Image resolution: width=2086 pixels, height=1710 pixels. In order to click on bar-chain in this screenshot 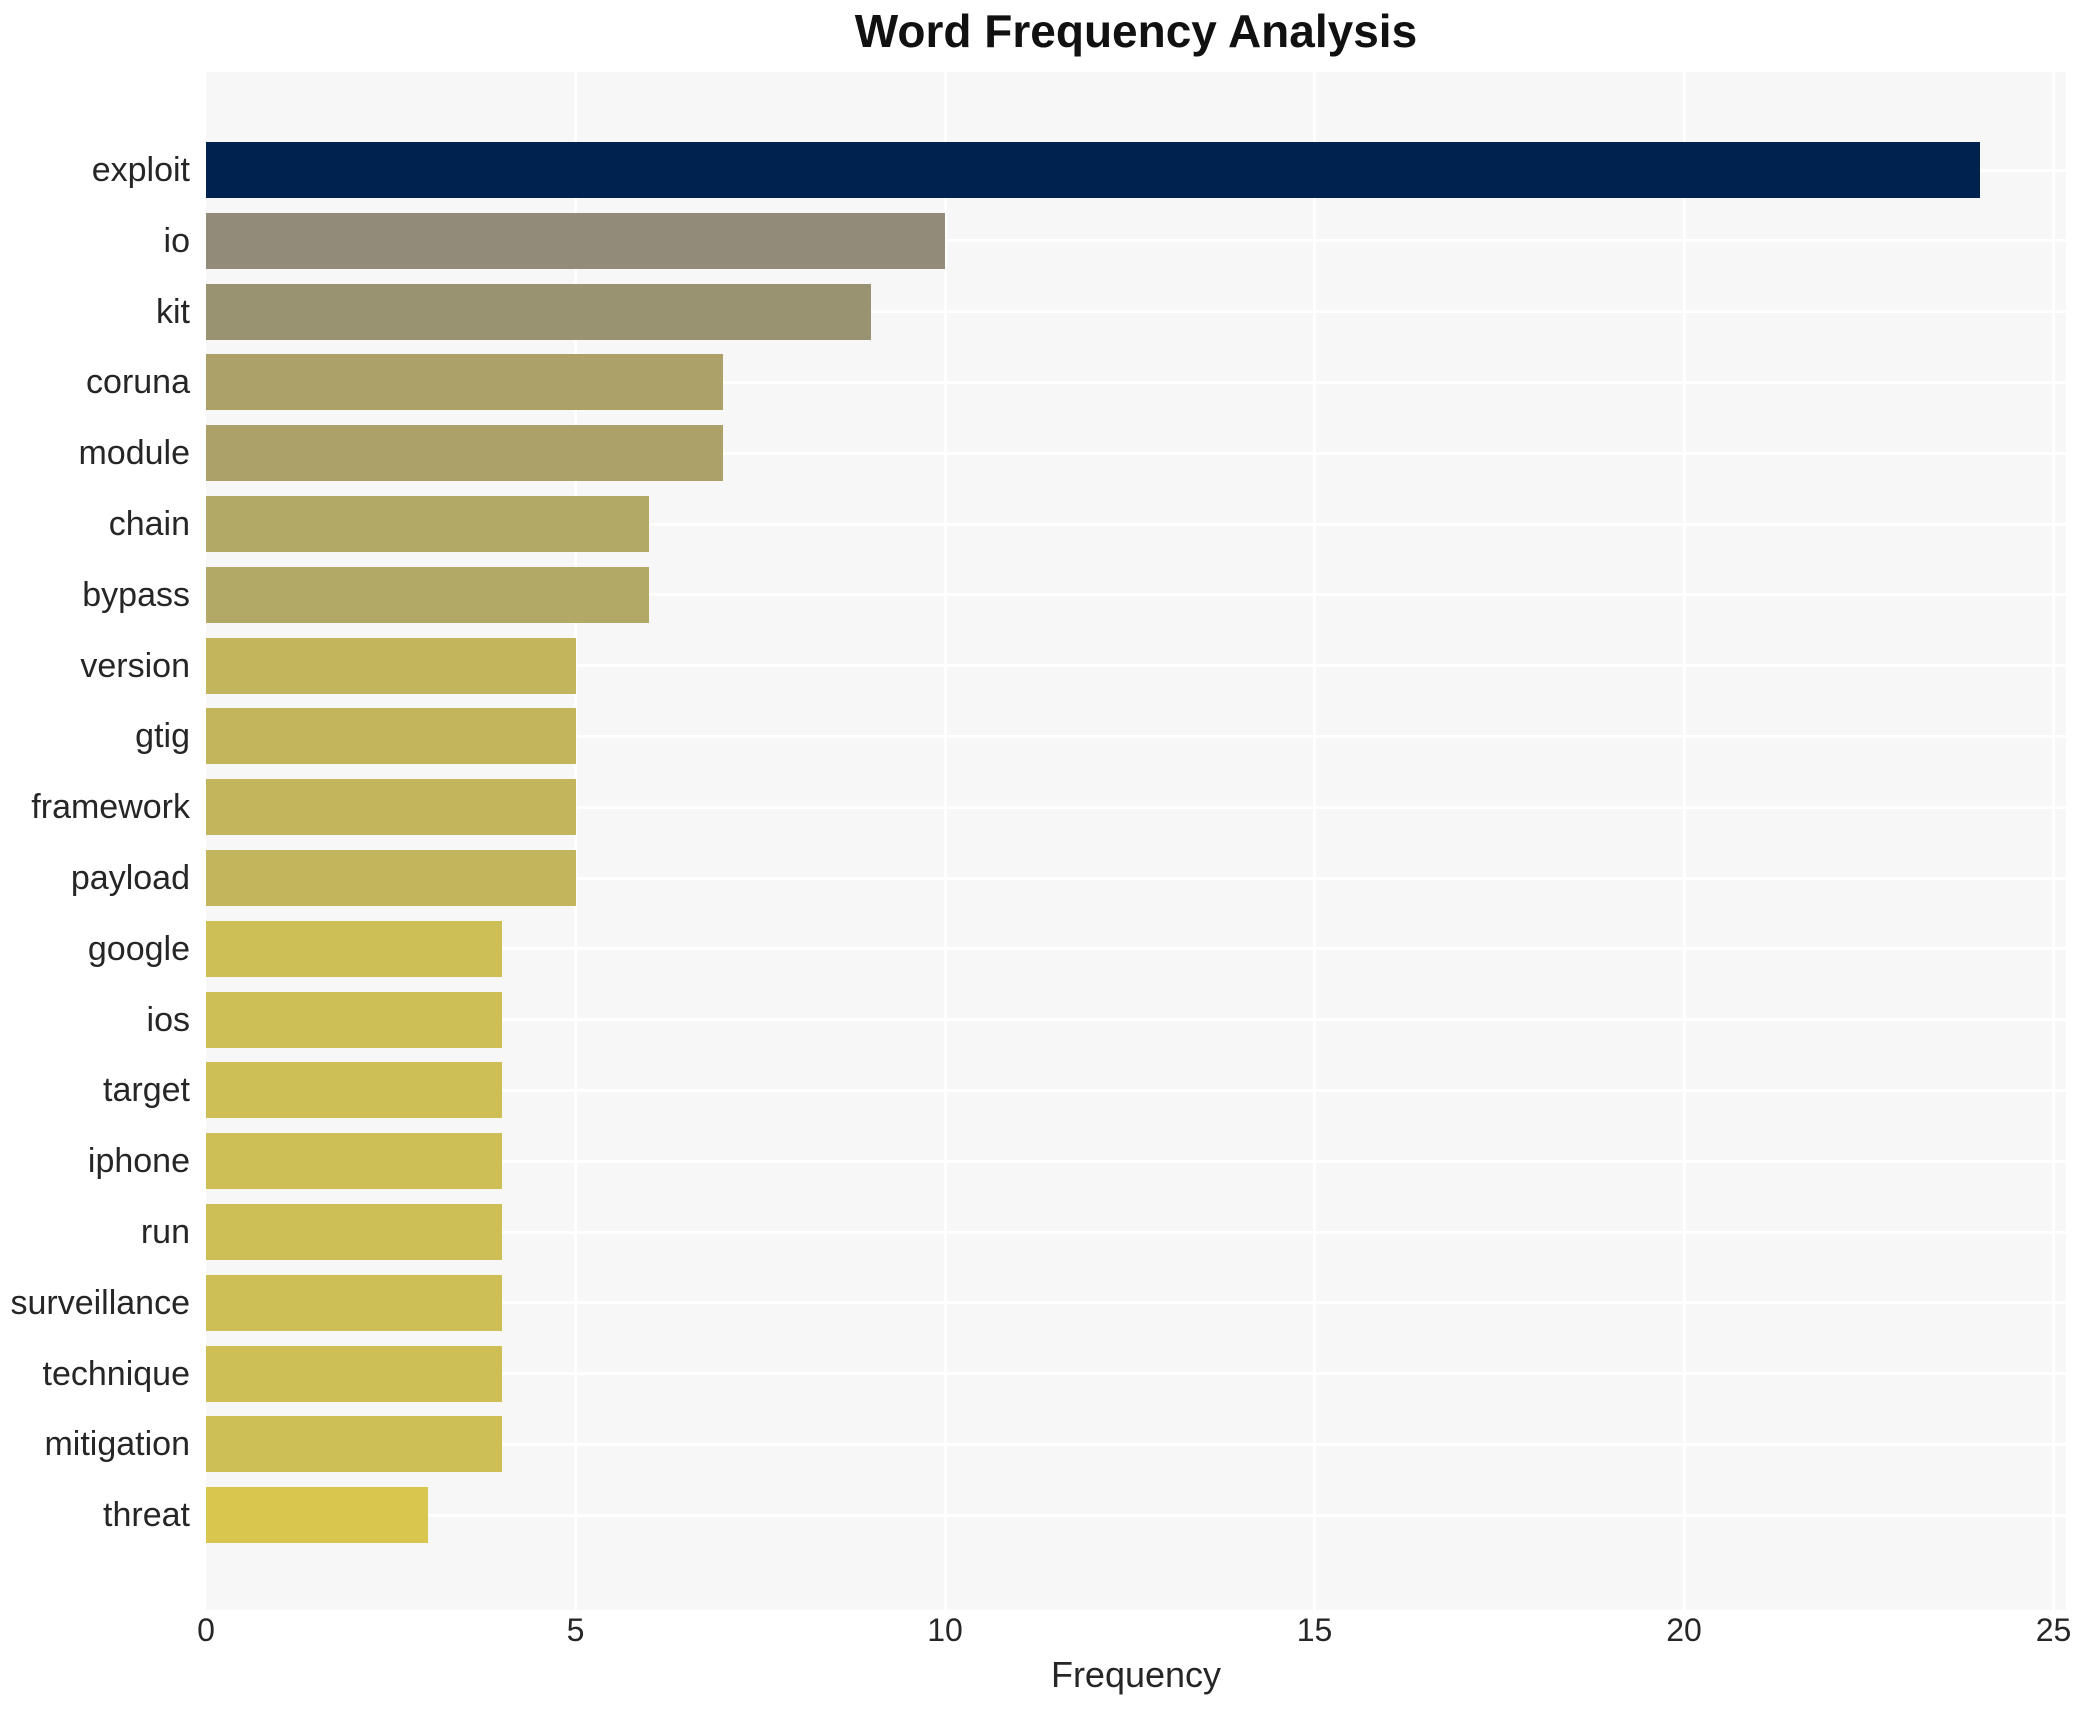, I will do `click(428, 524)`.